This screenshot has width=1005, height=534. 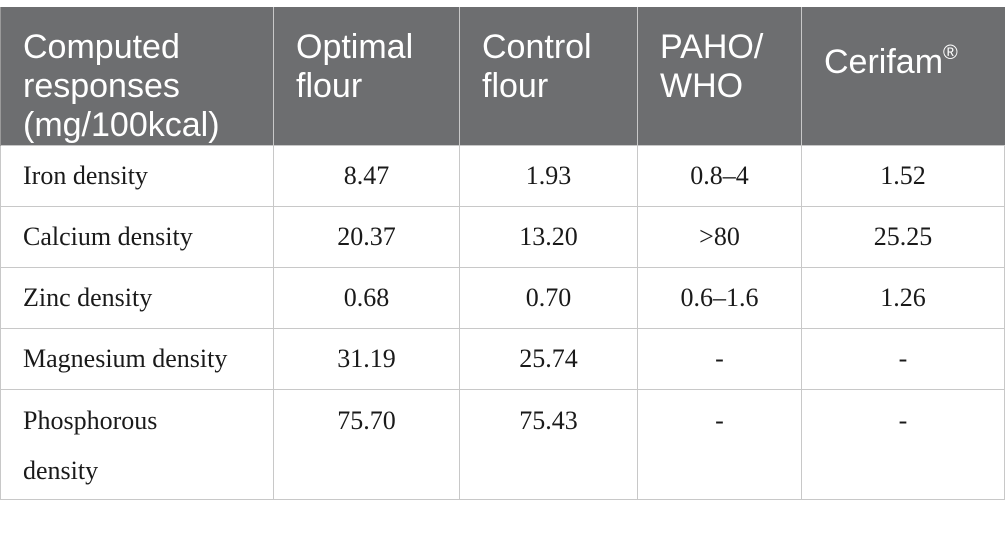 What do you see at coordinates (548, 76) in the screenshot?
I see `header-control-flour: Control flour` at bounding box center [548, 76].